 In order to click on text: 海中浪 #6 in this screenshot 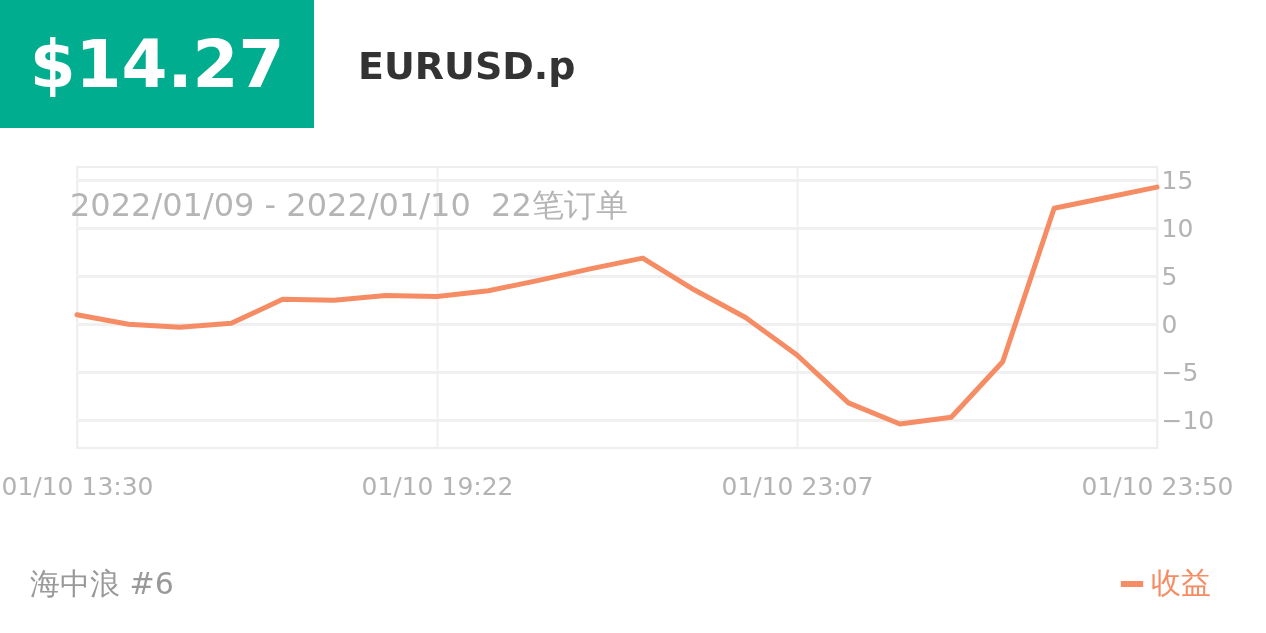, I will do `click(102, 584)`.